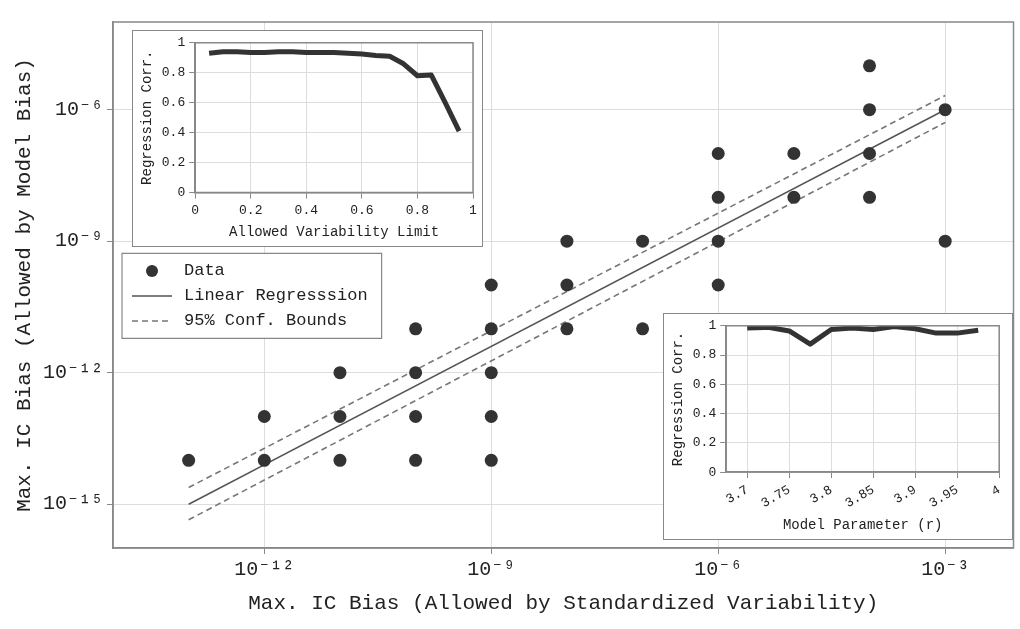  I want to click on x-tick-label: 3.85, so click(859, 496).